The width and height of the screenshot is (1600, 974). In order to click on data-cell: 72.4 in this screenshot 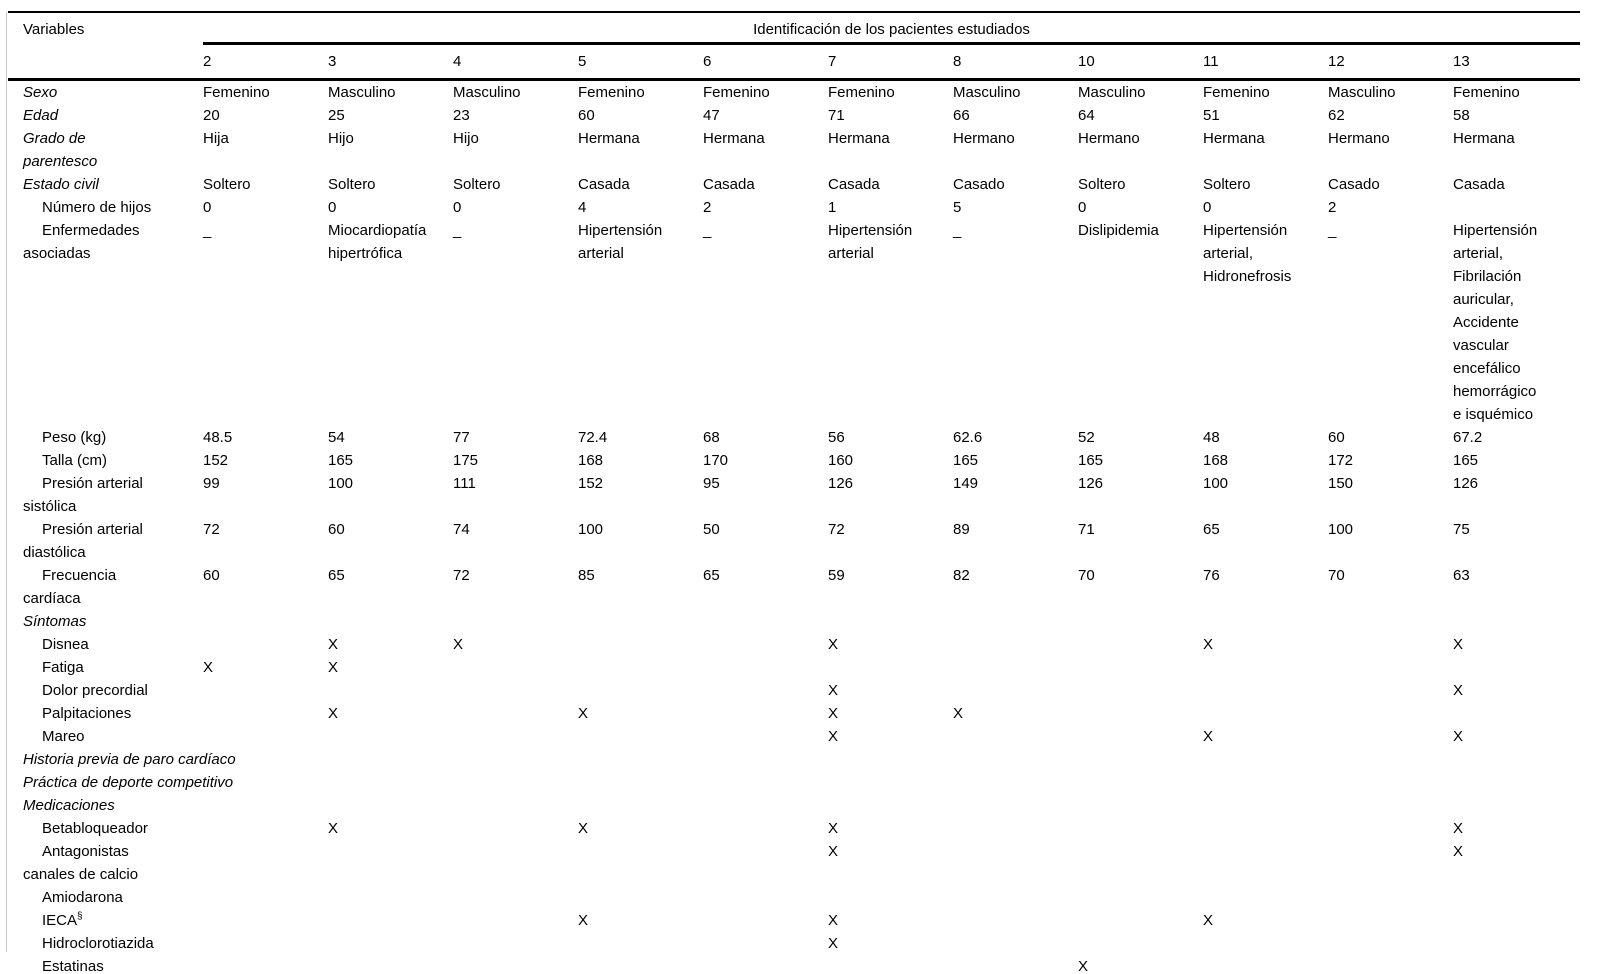, I will do `click(593, 437)`.